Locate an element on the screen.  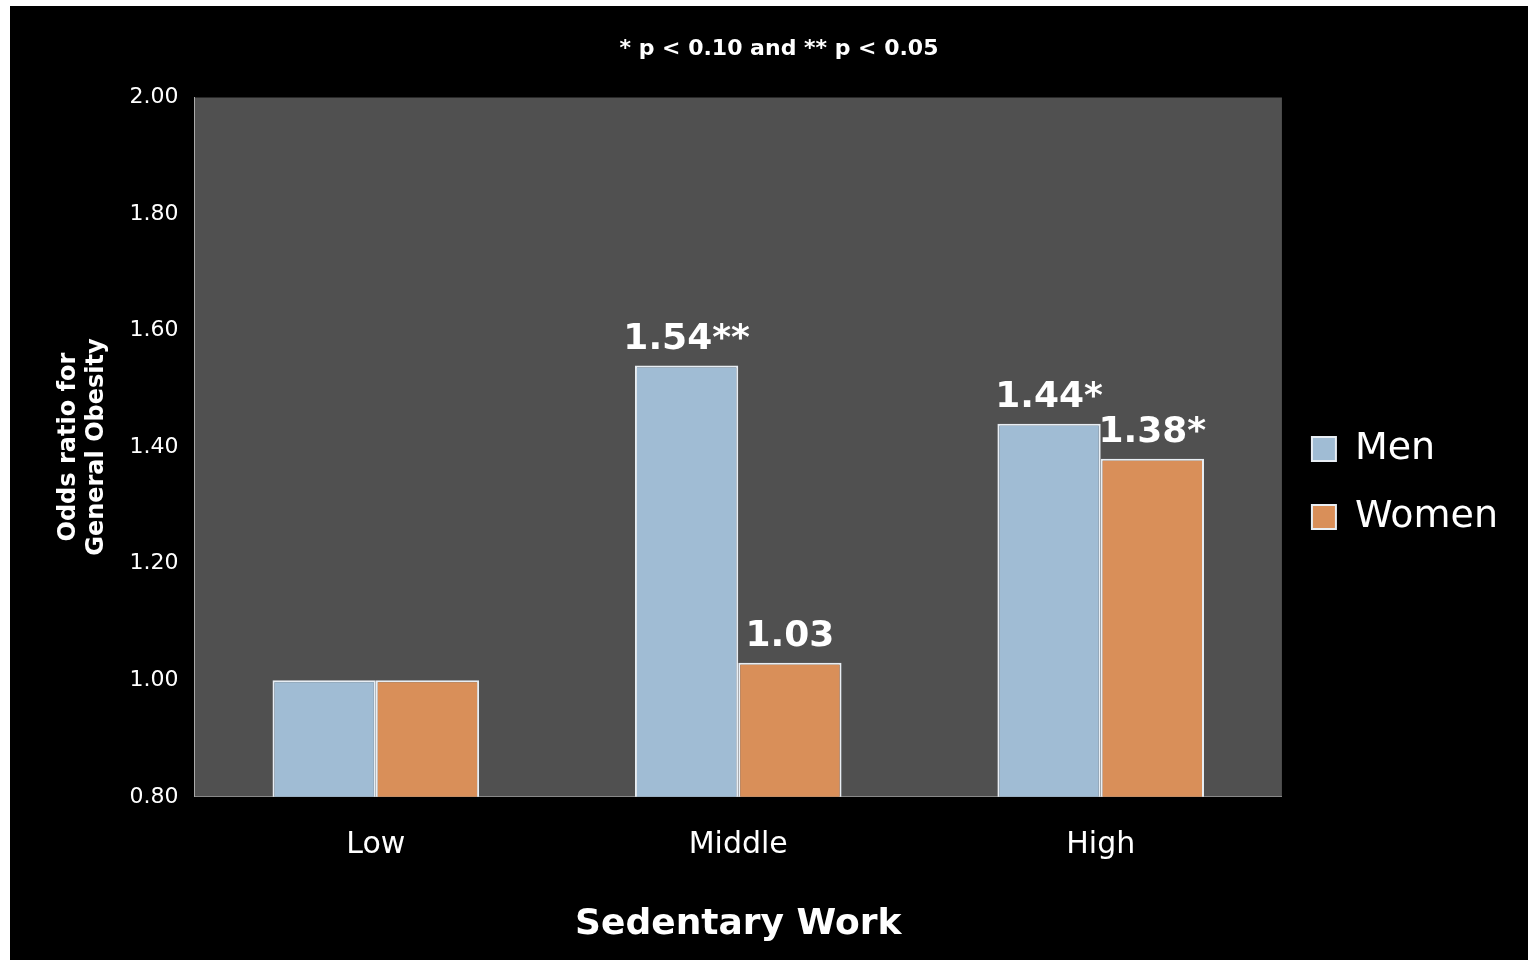
x-axis-title: Sedentary Work is located at coordinates (739, 921).